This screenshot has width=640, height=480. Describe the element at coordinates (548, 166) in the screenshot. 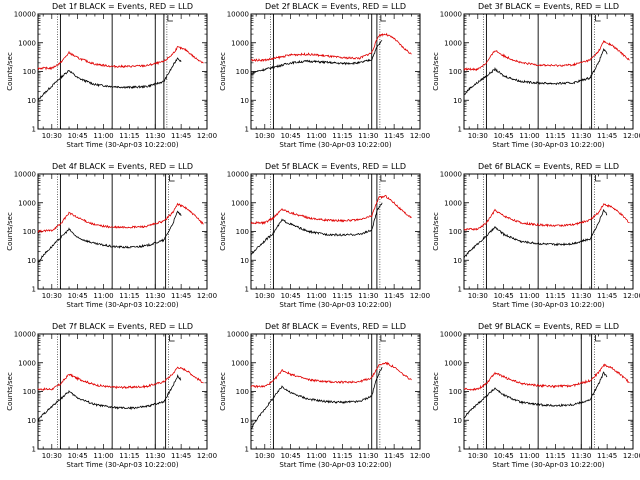

I see `panel-title: Det 6f BLACK = Events, RED = LLD` at that location.